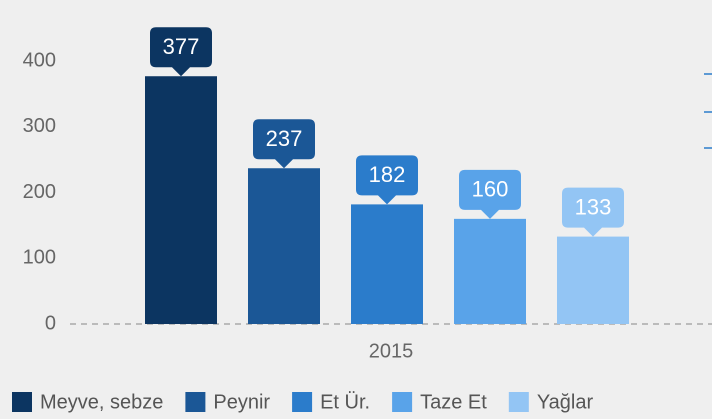  I want to click on y-tick-label: 400, so click(39, 60).